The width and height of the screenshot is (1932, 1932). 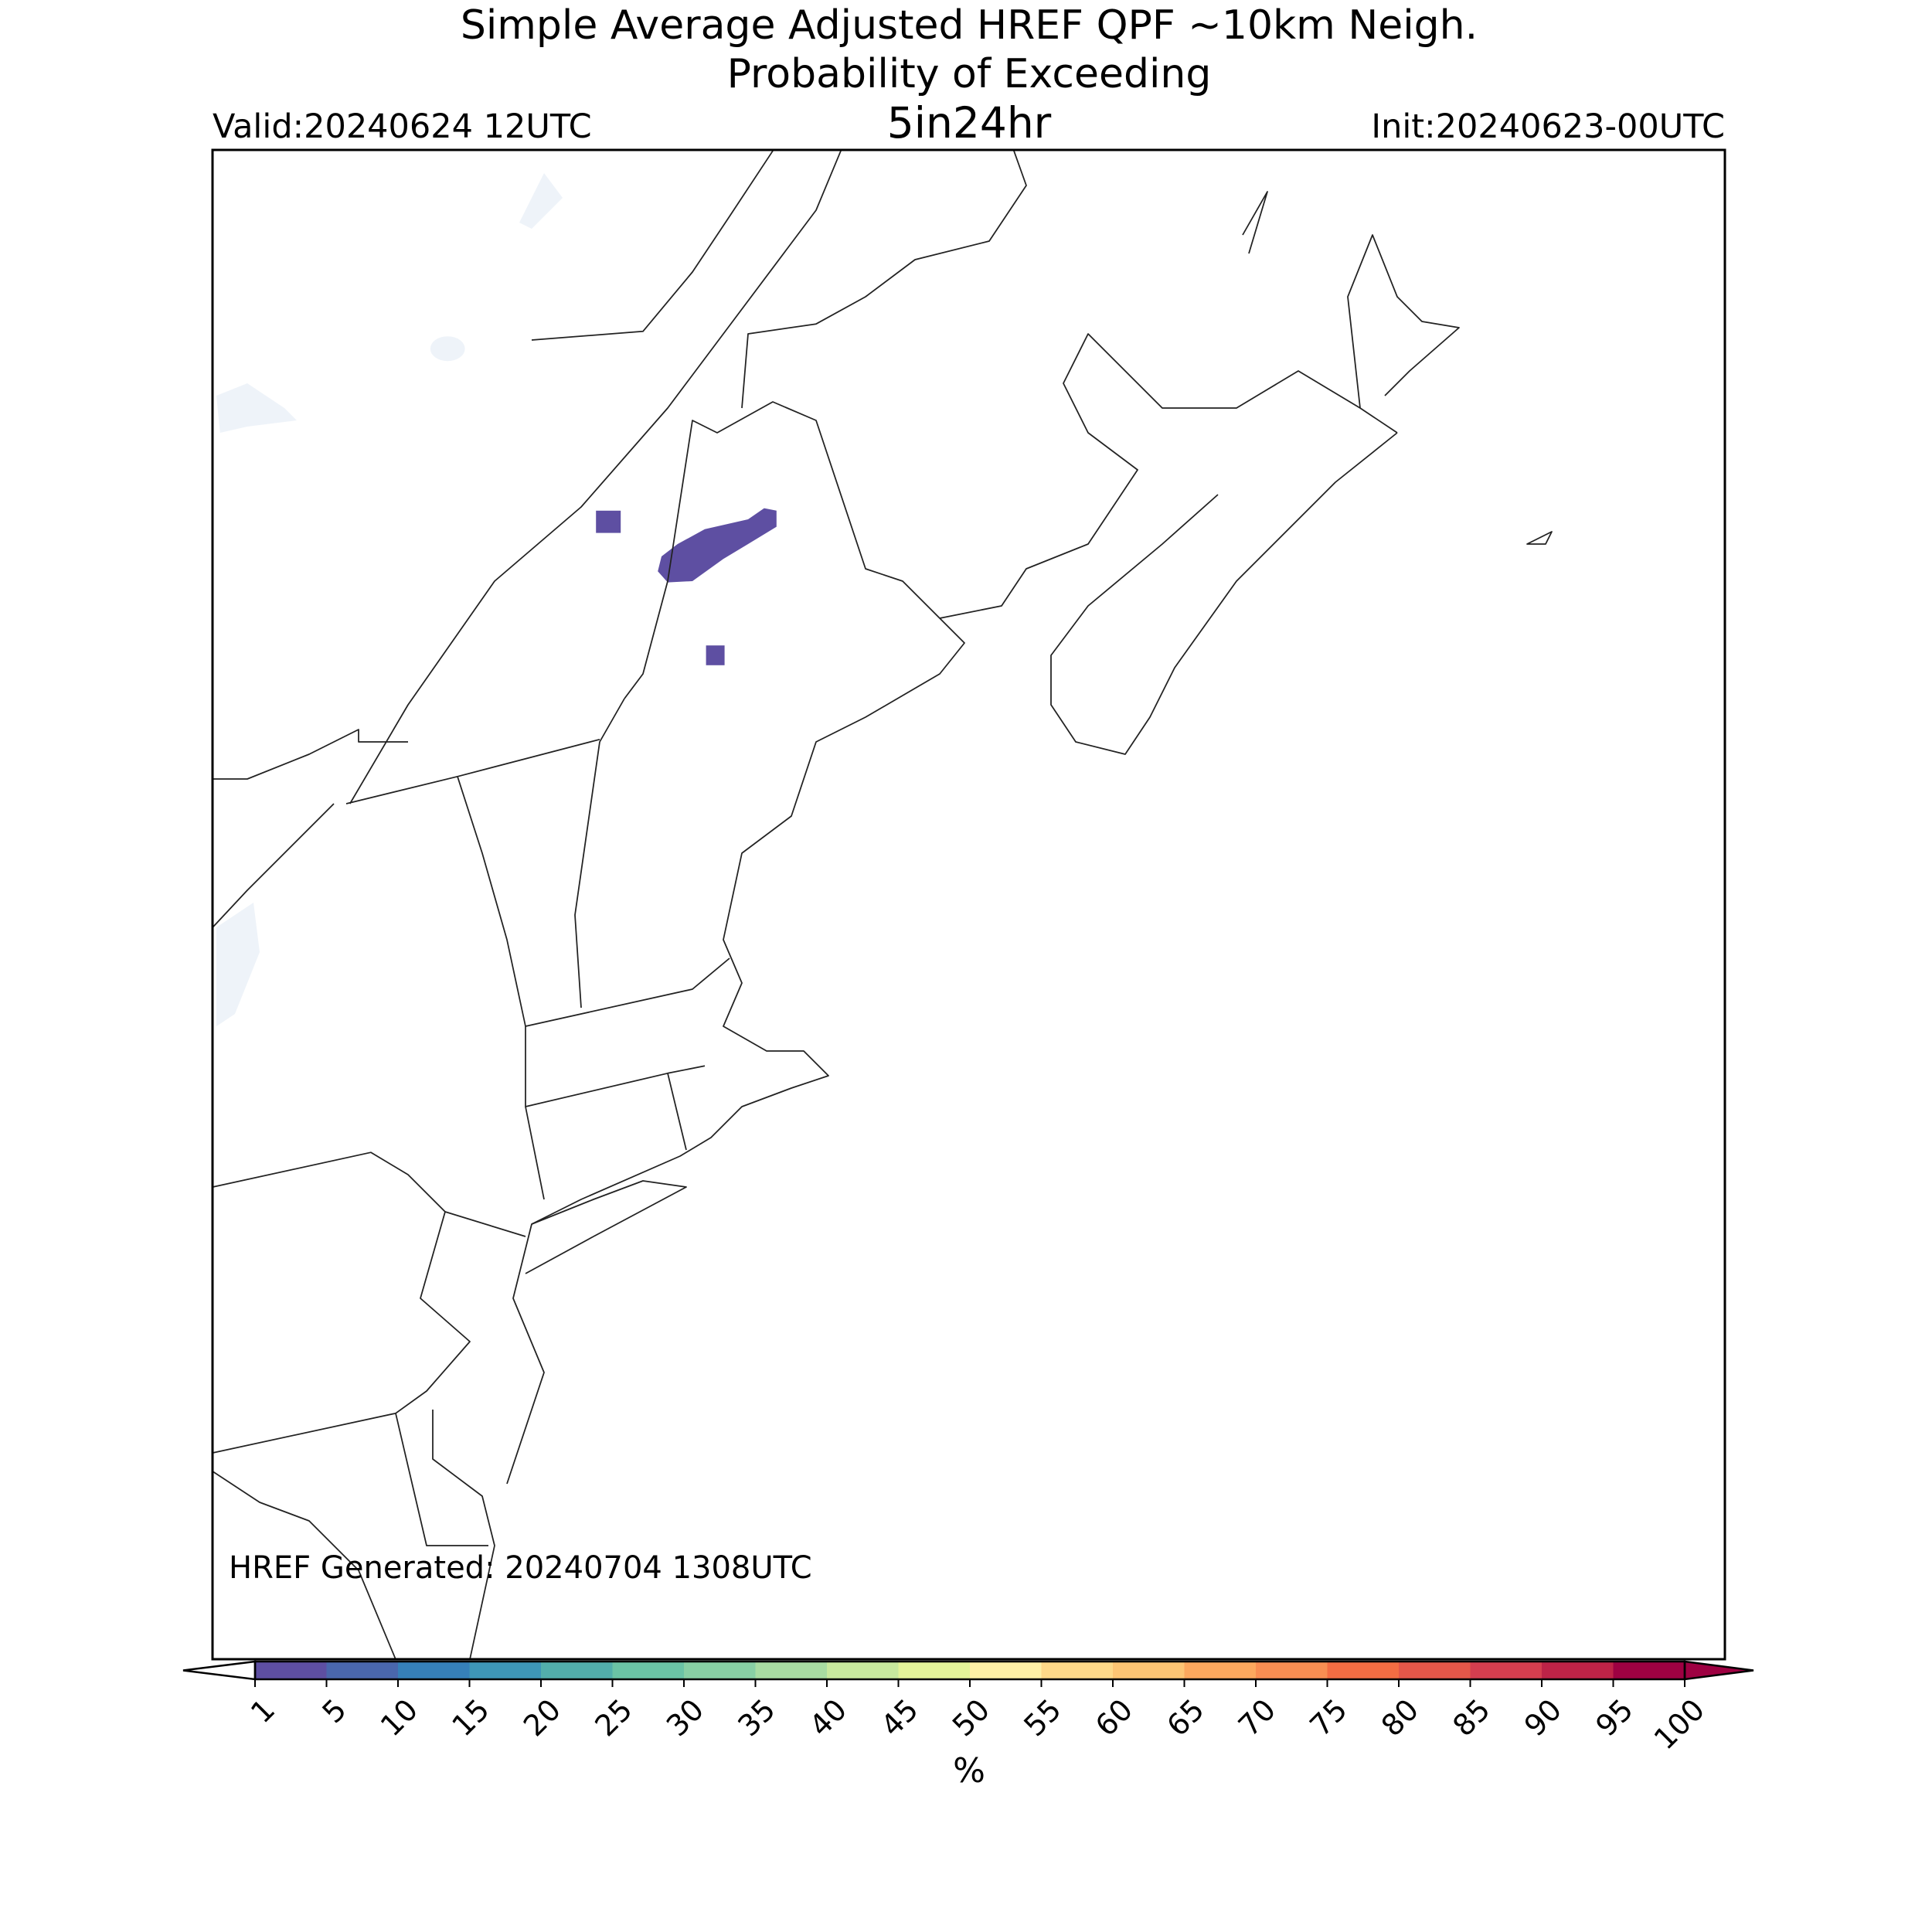 I want to click on lakes, so click(x=390, y=599).